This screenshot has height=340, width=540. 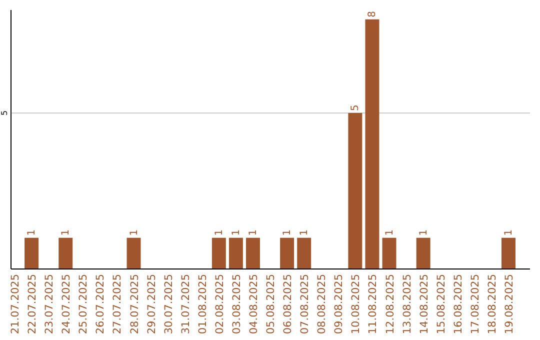 I want to click on x-tick-label: 12.08.2025, so click(x=390, y=304).